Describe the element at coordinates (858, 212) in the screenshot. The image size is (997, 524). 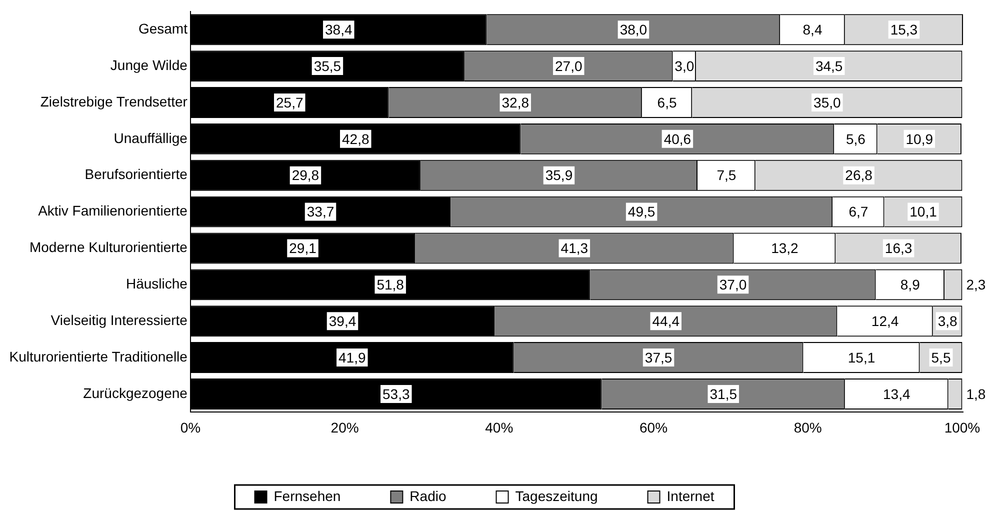
I see `data-label: 6,7` at that location.